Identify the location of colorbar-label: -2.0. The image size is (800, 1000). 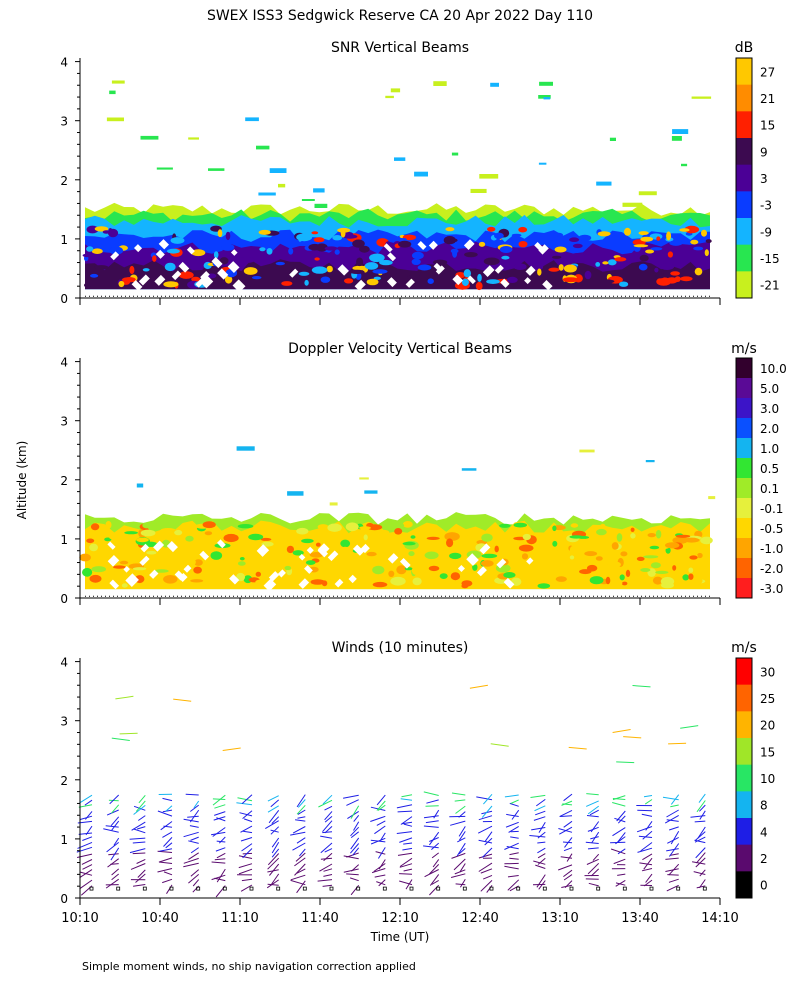
(771, 569).